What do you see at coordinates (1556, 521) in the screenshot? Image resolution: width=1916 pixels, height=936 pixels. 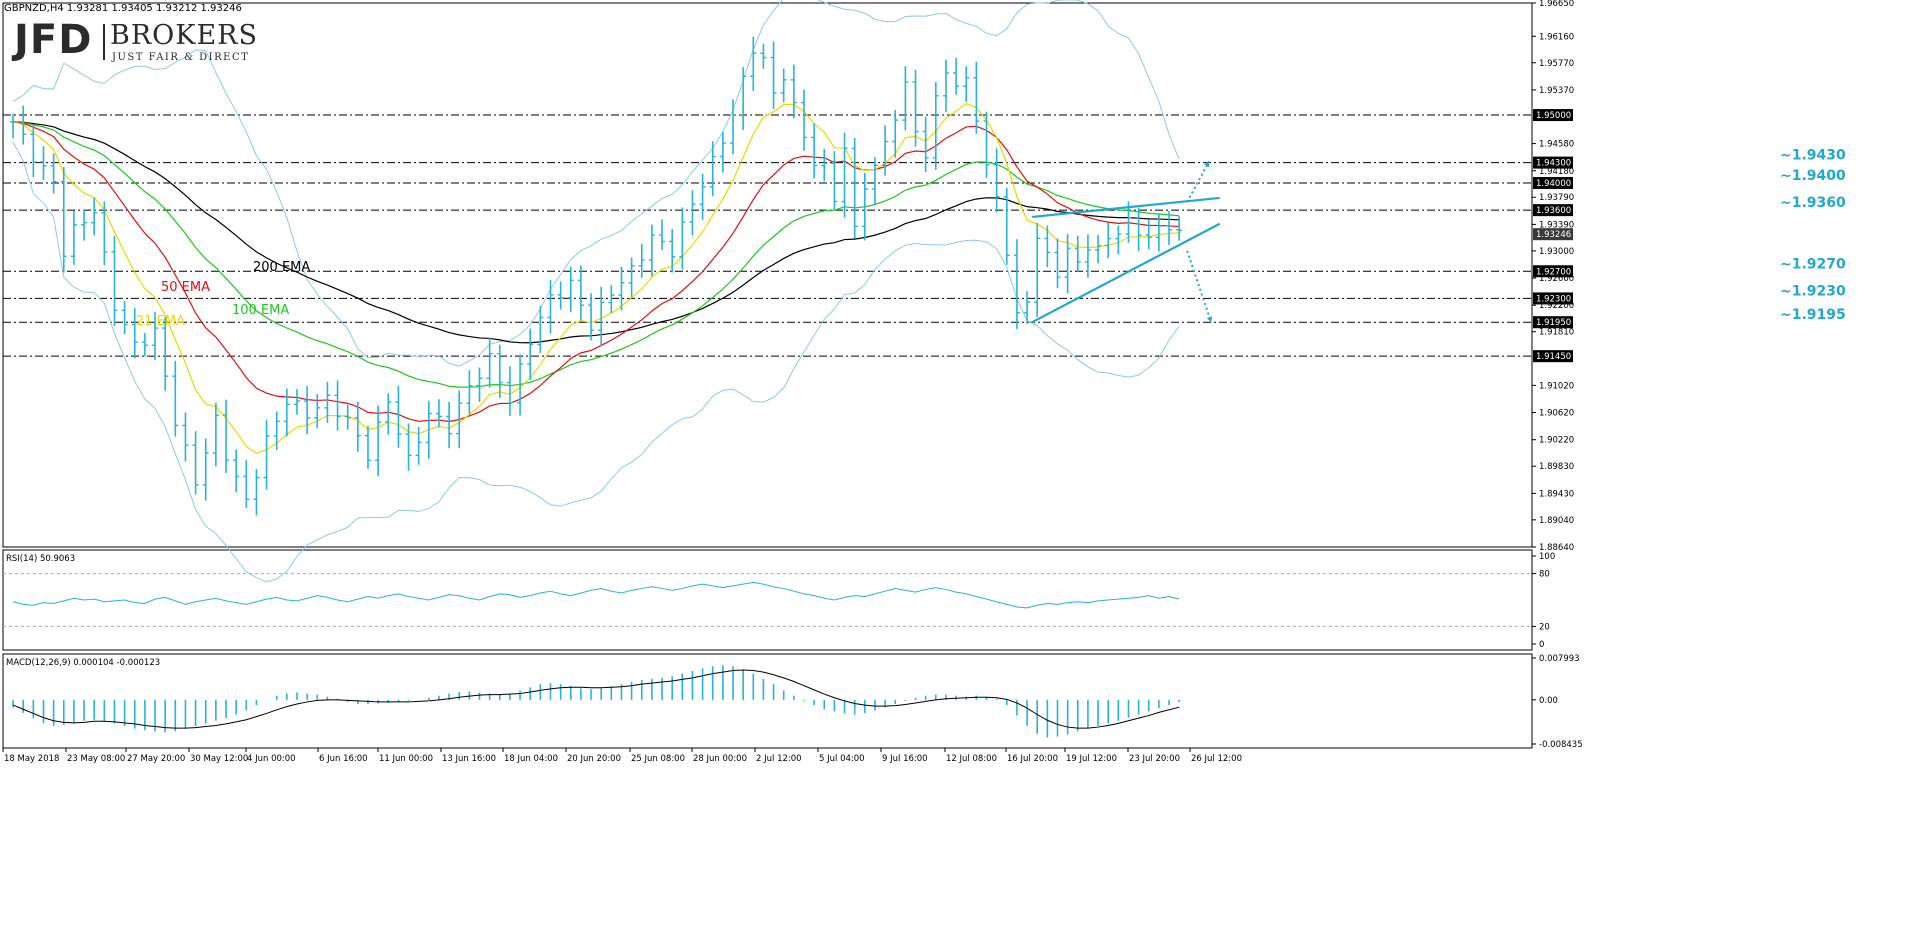 I see `y-tick-label: 1.89040` at bounding box center [1556, 521].